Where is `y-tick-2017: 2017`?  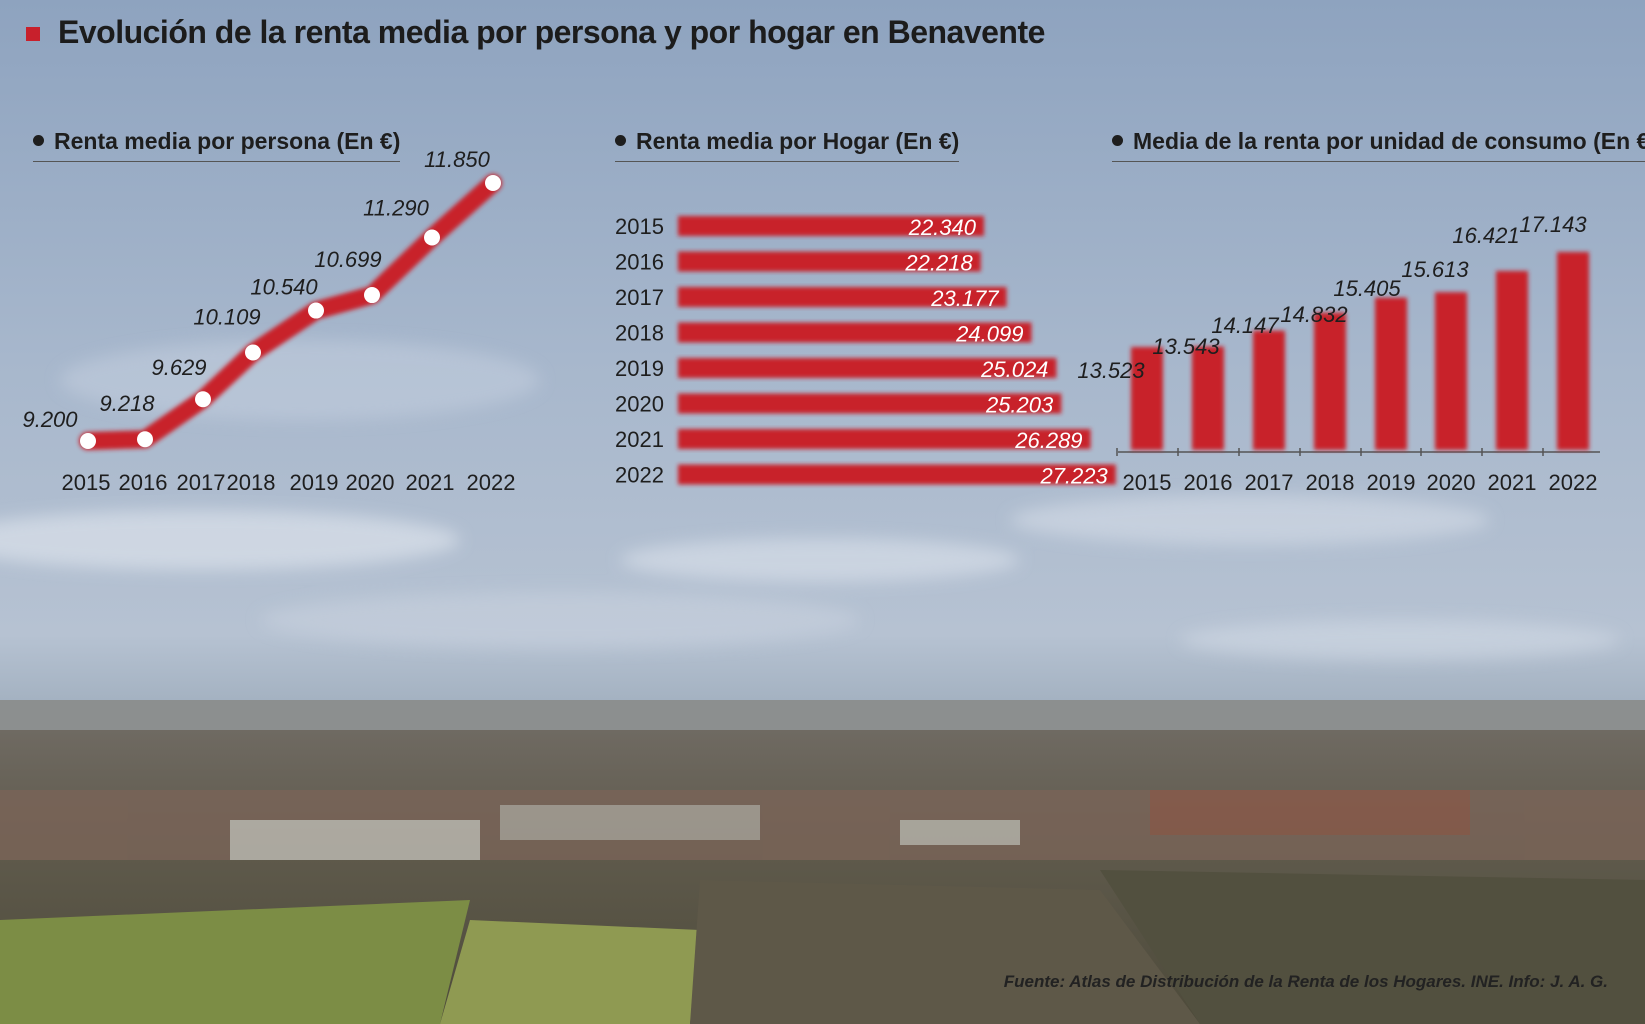 y-tick-2017: 2017 is located at coordinates (639, 297).